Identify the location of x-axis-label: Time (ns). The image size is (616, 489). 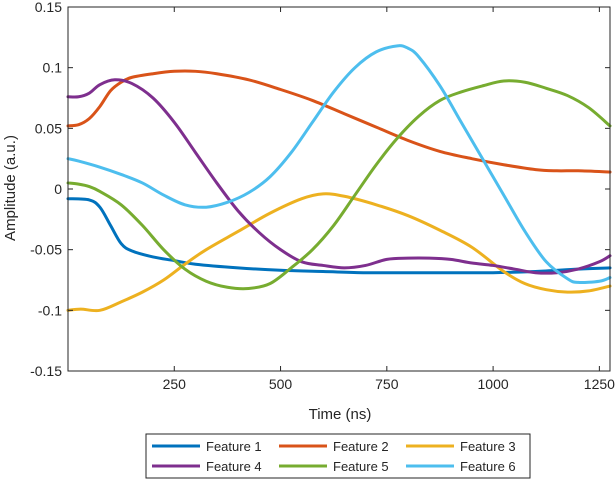
(340, 414).